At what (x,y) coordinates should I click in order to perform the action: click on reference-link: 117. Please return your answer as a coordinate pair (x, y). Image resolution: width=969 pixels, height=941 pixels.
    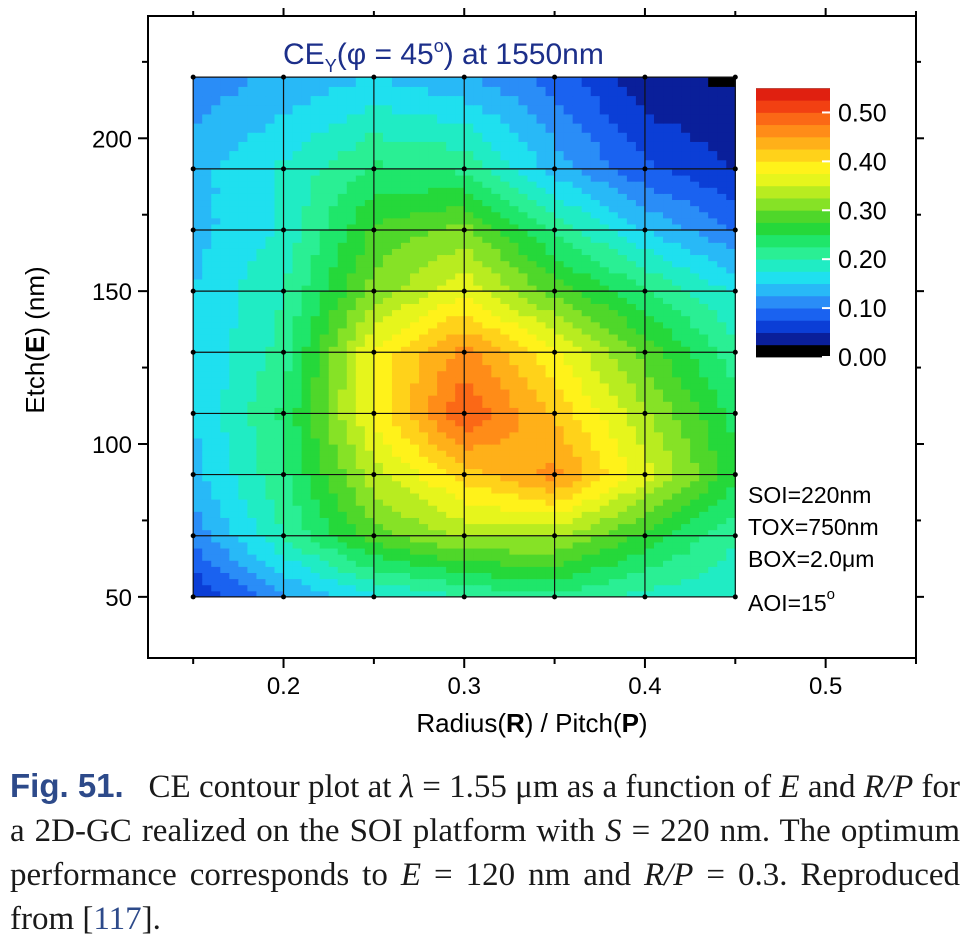
    Looking at the image, I should click on (117, 919).